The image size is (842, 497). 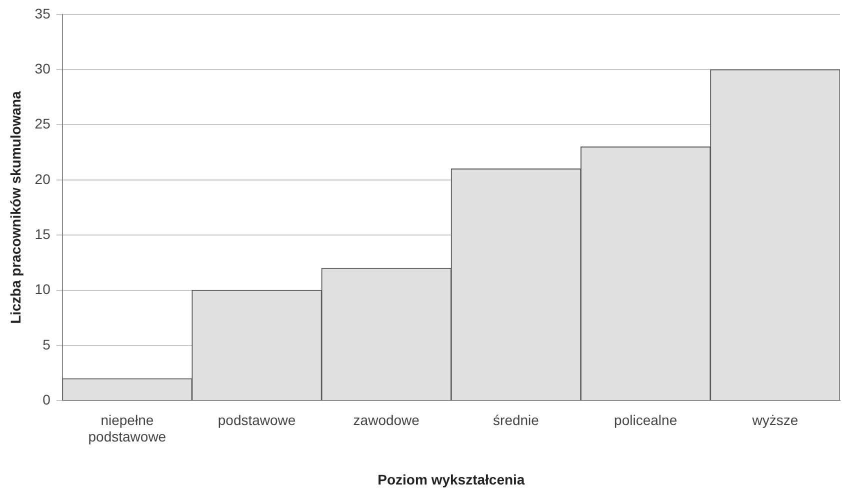 What do you see at coordinates (42, 13) in the screenshot?
I see `y-tick-label: 35` at bounding box center [42, 13].